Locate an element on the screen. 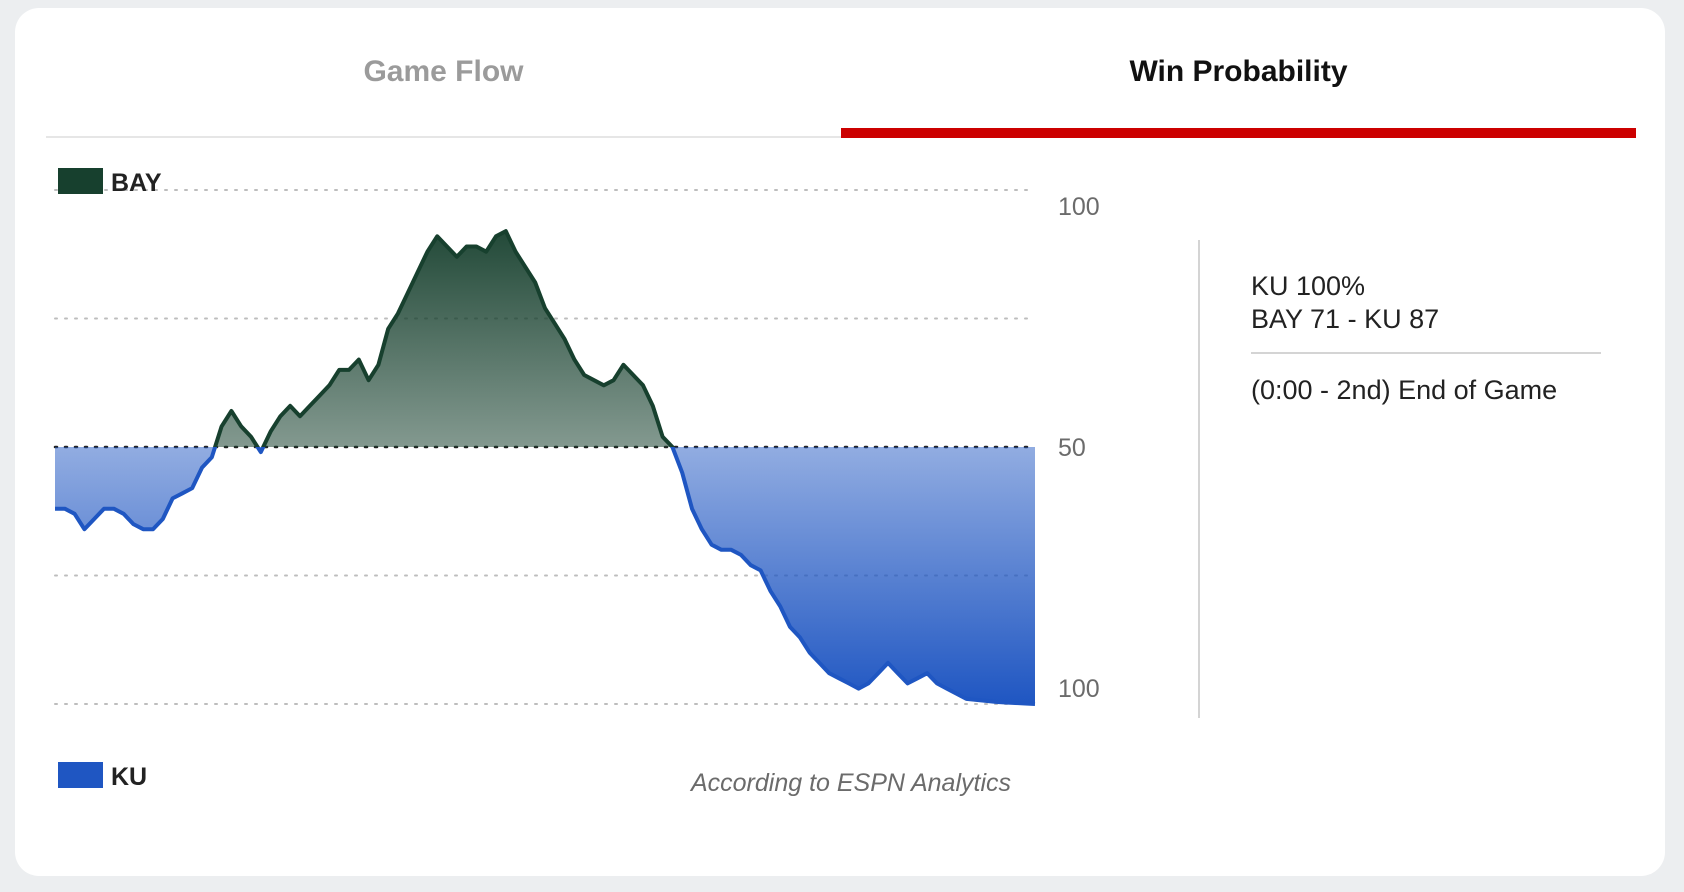 Image resolution: width=1684 pixels, height=892 pixels. analytics-credit: According to ESPN Analytics is located at coordinates (850, 783).